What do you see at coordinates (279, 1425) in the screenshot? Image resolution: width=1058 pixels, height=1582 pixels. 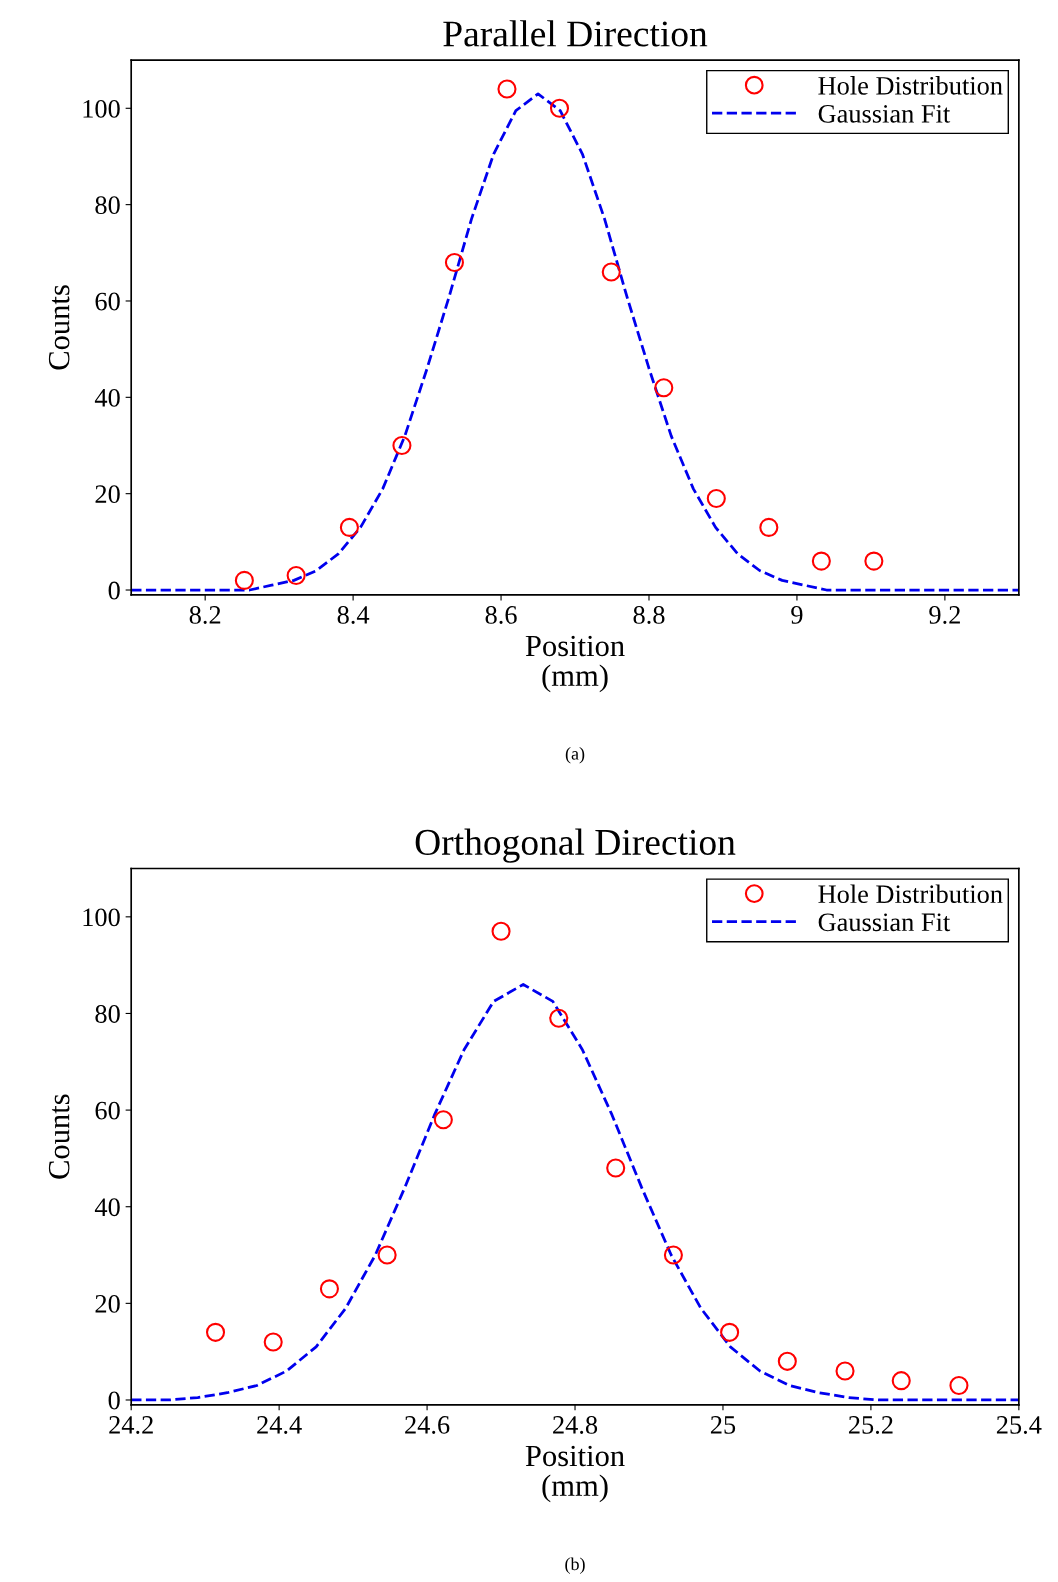 I see `x-tick-label: 24.4` at bounding box center [279, 1425].